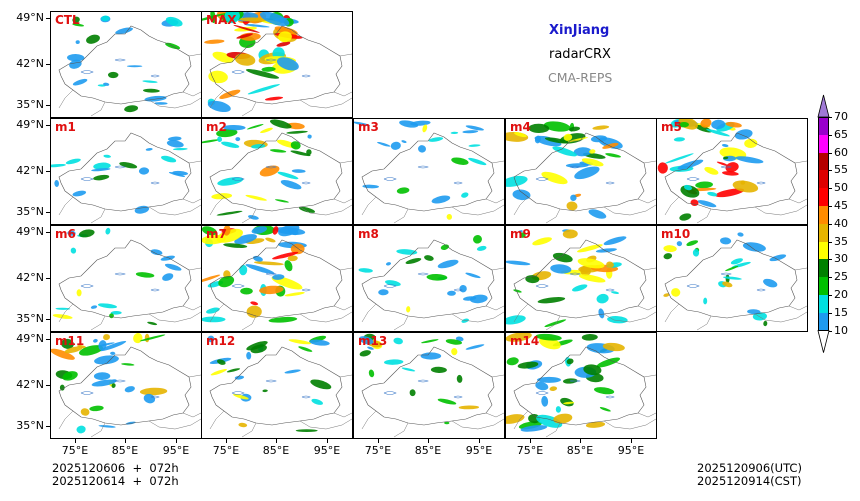 The width and height of the screenshot is (860, 501). What do you see at coordinates (841, 259) in the screenshot?
I see `colorbar-level-label: 30` at bounding box center [841, 259].